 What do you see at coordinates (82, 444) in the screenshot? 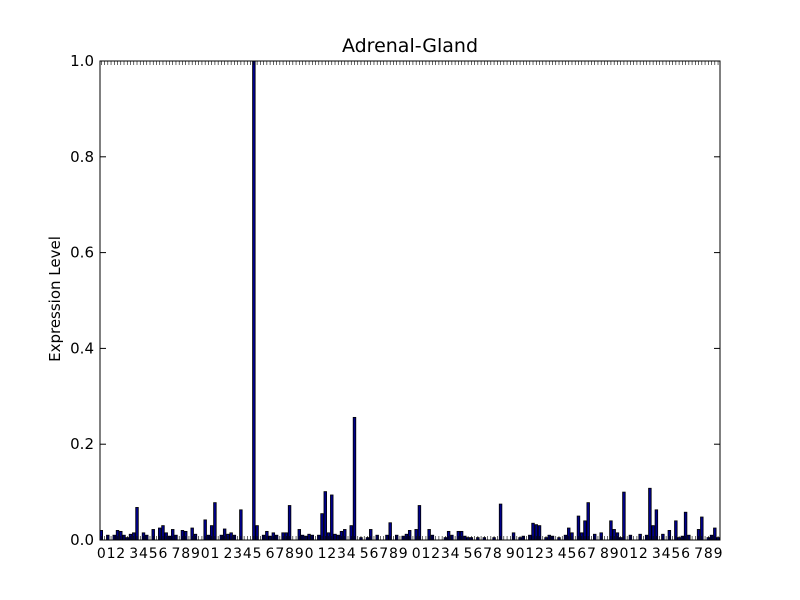
I see `y-tick-label: 0.2` at bounding box center [82, 444].